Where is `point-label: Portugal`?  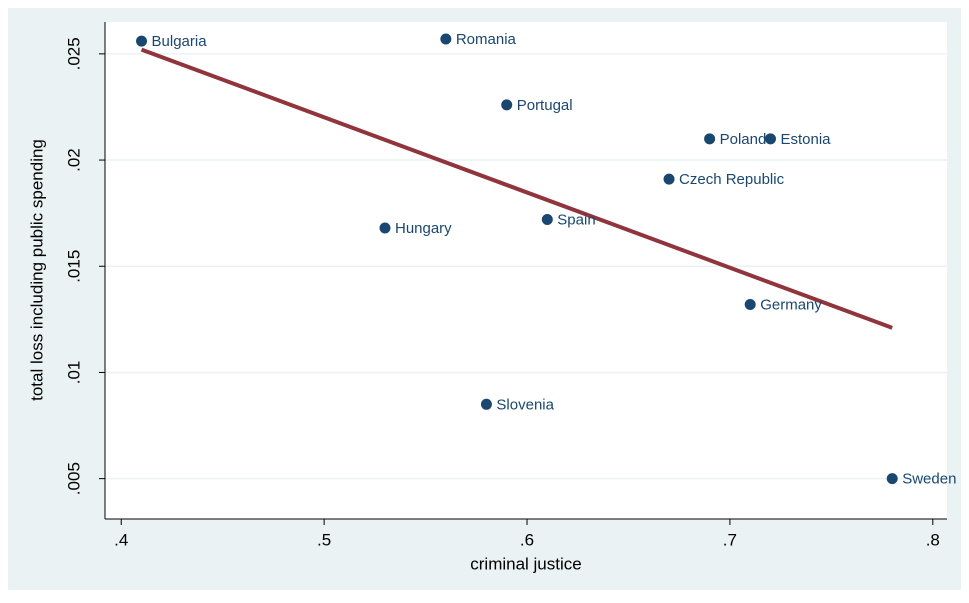 point-label: Portugal is located at coordinates (545, 105).